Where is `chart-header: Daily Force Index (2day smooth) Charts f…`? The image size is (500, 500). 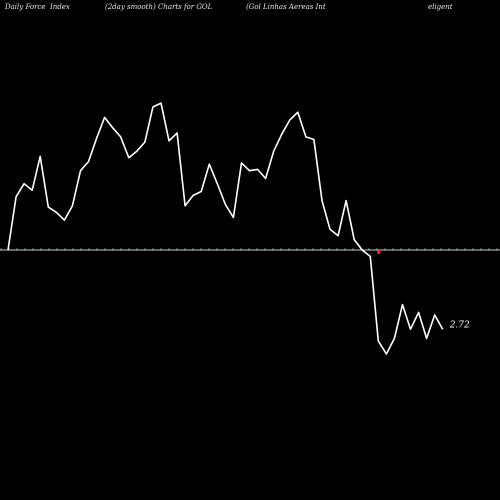 chart-header: Daily Force Index (2day smooth) Charts f… is located at coordinates (250, 10).